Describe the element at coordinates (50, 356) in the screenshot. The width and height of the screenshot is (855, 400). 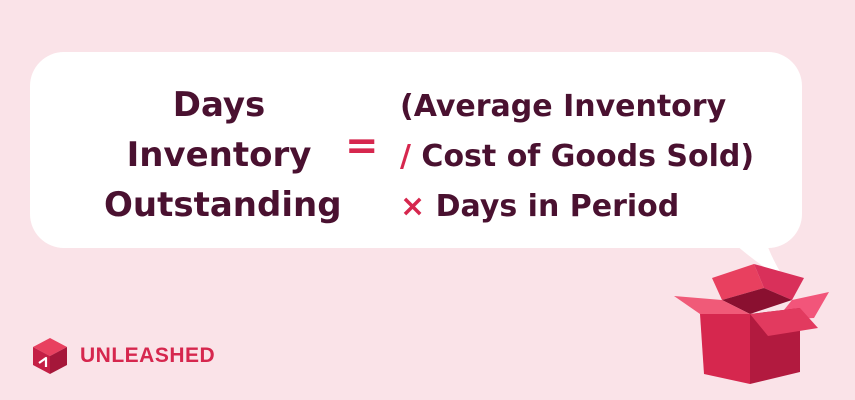
I see `unleashed-cube-logo-icon` at that location.